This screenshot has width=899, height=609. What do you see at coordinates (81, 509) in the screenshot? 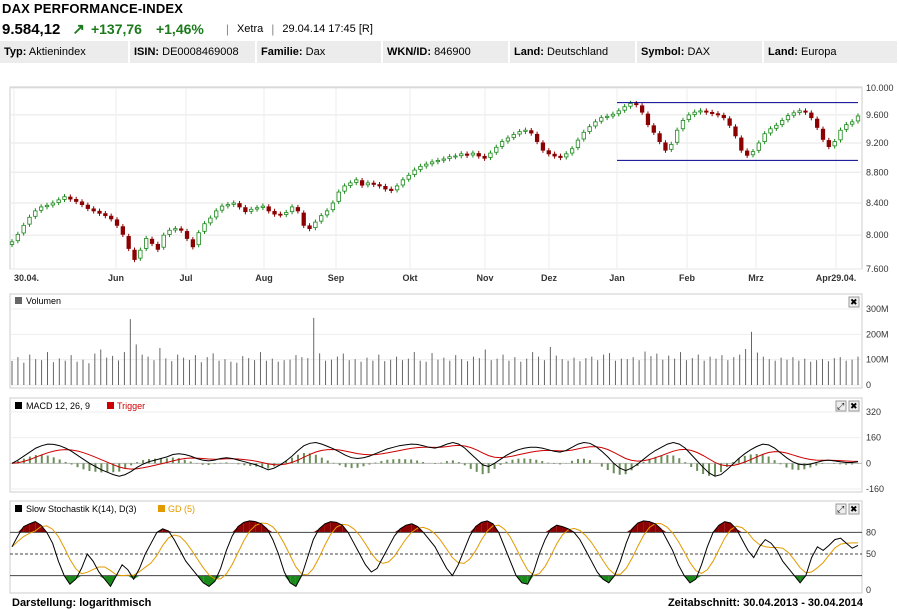
I see `stoch-label: Slow Stochastik K(14), D(3)` at bounding box center [81, 509].